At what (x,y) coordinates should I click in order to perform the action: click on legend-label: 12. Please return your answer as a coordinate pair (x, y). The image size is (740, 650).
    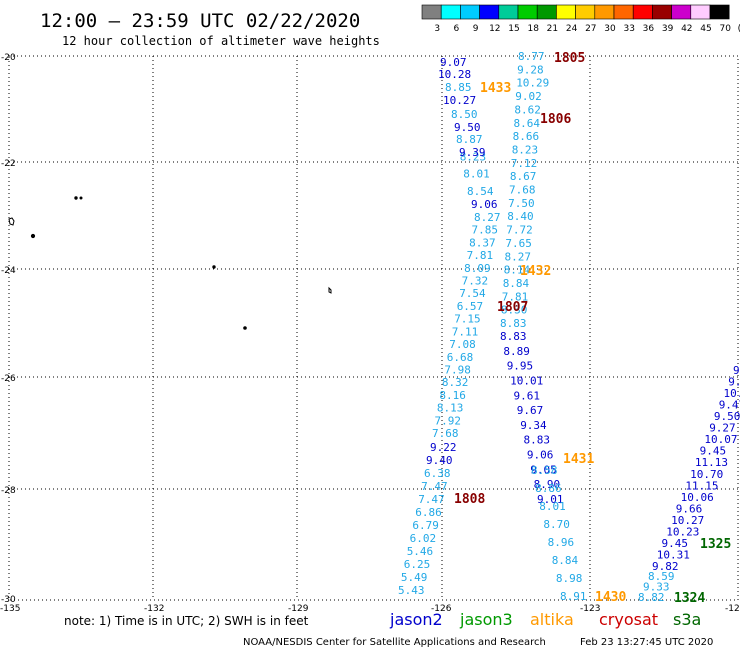
    Looking at the image, I should click on (494, 29).